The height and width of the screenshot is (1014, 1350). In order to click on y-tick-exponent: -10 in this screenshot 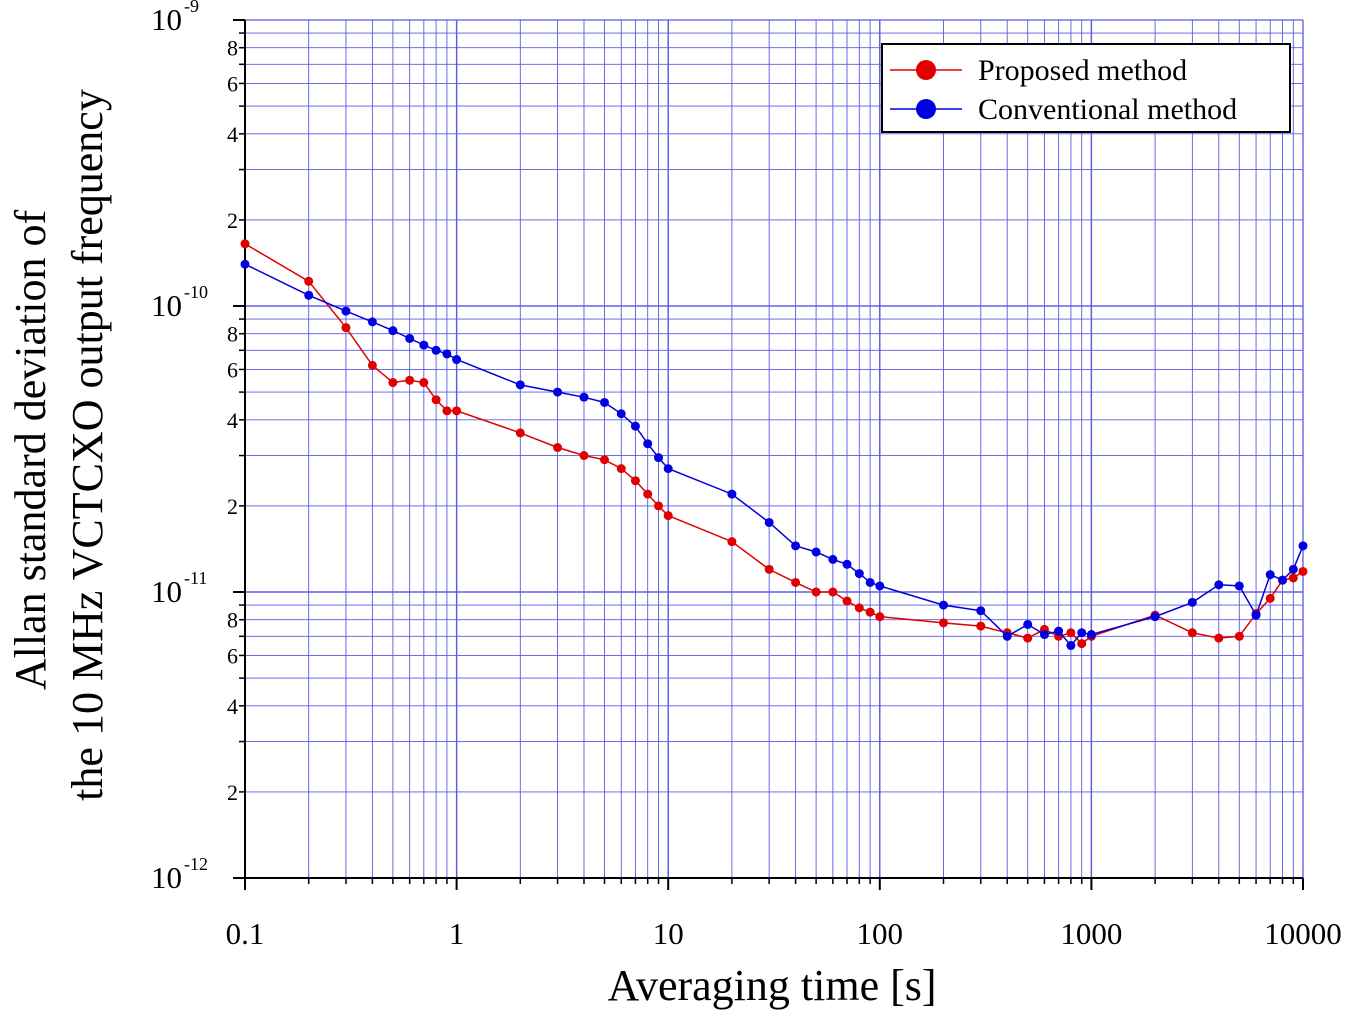, I will do `click(196, 292)`.